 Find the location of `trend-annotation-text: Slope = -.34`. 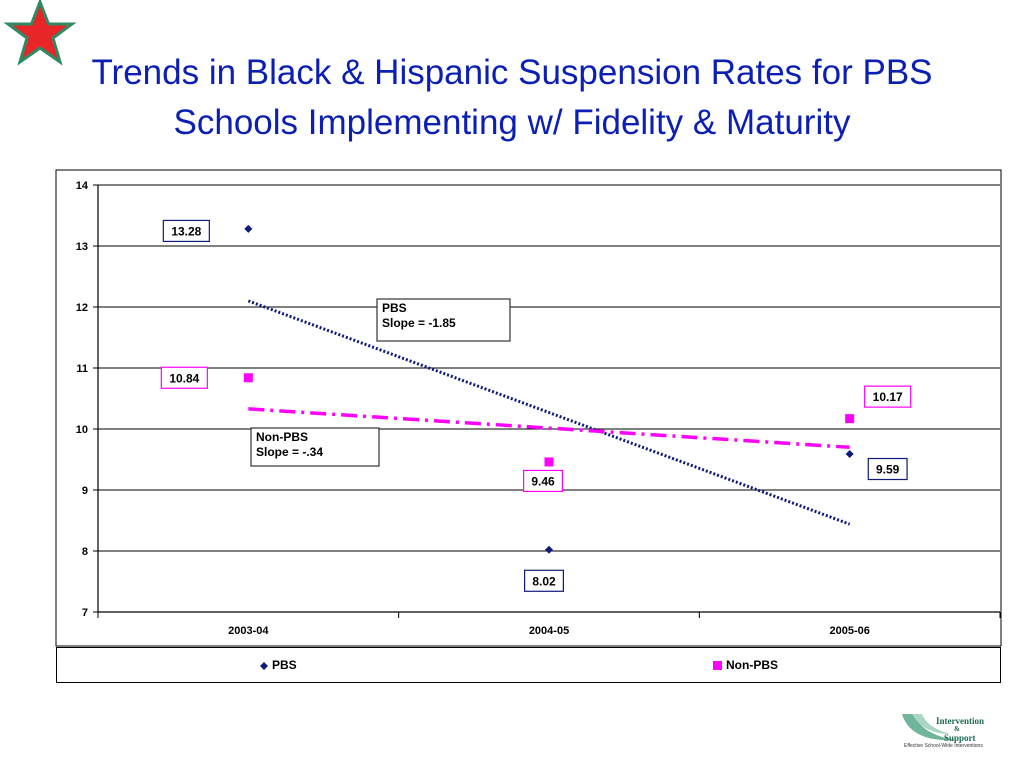

trend-annotation-text: Slope = -.34 is located at coordinates (289, 452).